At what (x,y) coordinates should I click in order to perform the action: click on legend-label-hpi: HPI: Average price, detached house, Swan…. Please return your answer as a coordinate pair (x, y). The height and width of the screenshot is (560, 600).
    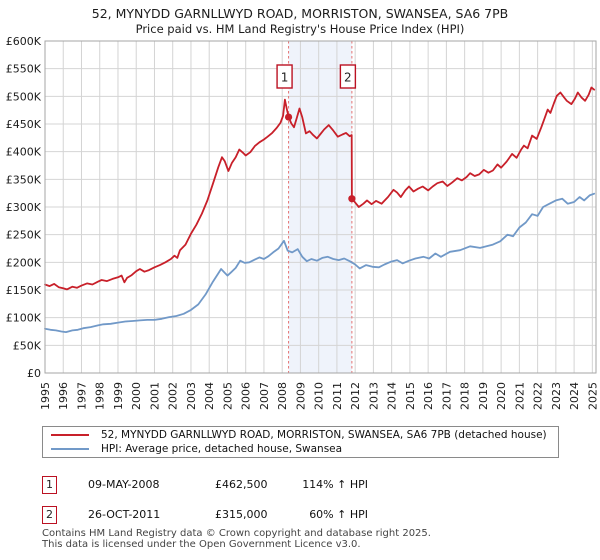
    Looking at the image, I should click on (222, 448).